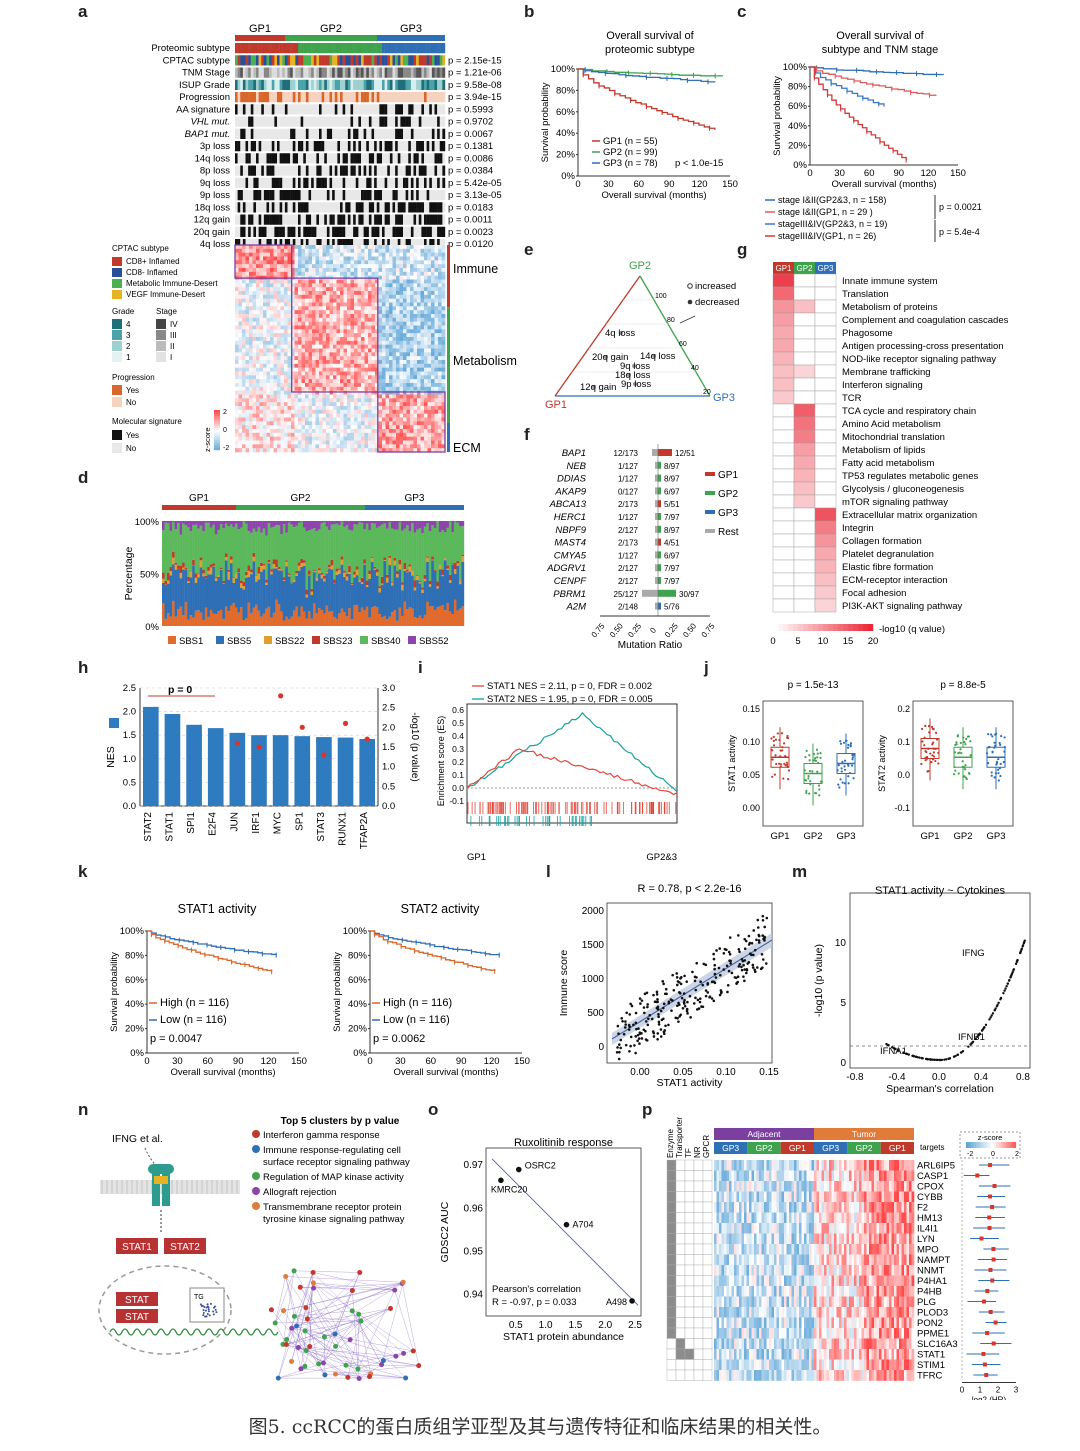  What do you see at coordinates (414, 507) in the screenshot?
I see `d-group-bar` at bounding box center [414, 507].